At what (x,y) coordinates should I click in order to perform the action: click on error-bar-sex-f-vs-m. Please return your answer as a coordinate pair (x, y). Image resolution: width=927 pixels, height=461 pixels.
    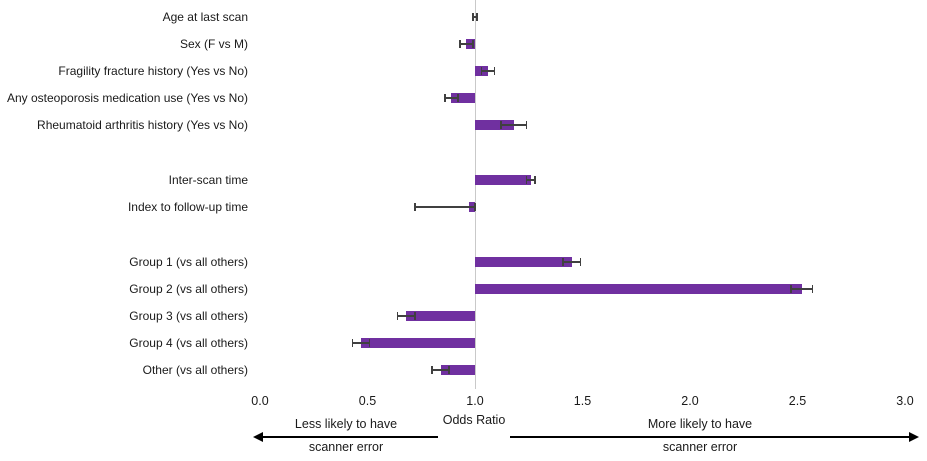
    Looking at the image, I should click on (466, 44).